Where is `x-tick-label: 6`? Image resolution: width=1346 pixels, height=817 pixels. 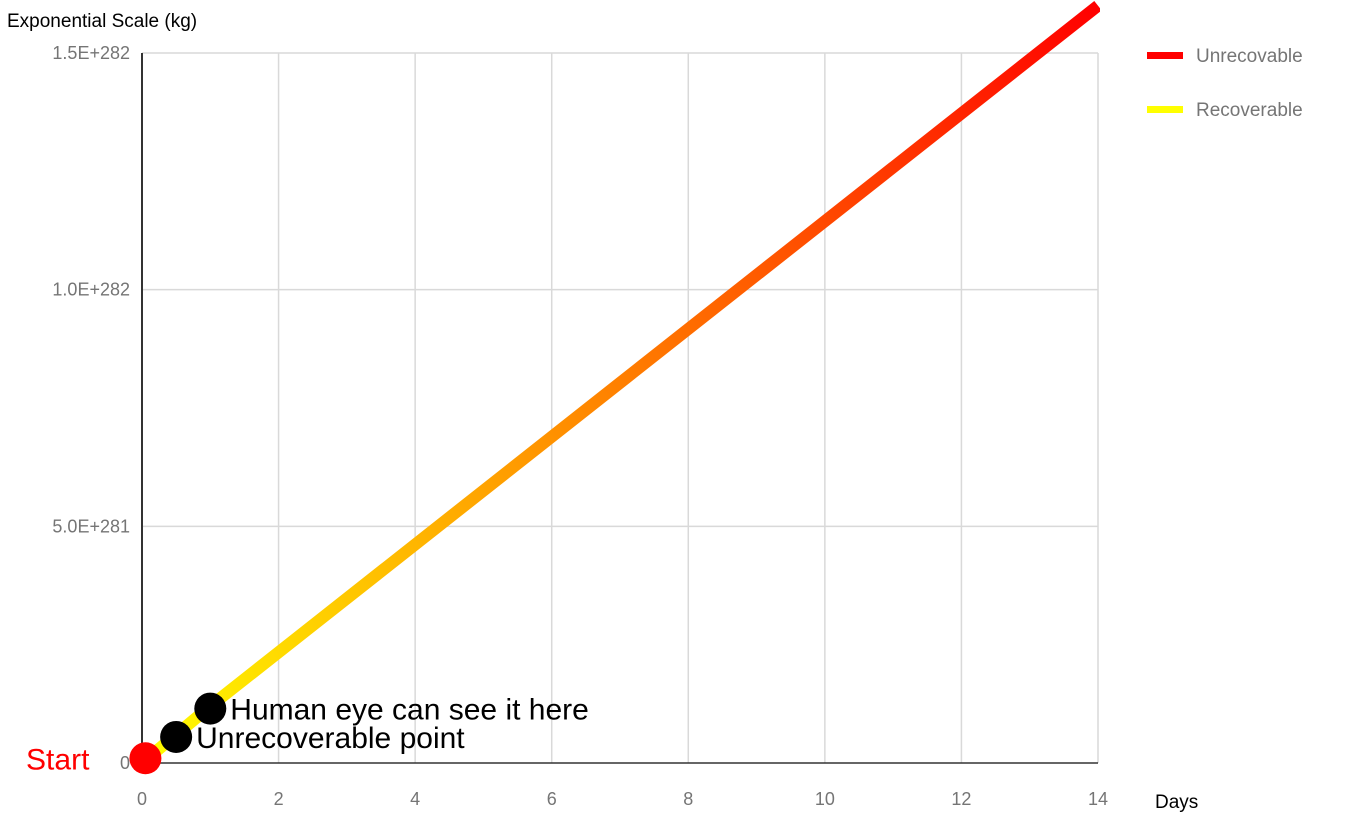 x-tick-label: 6 is located at coordinates (552, 799).